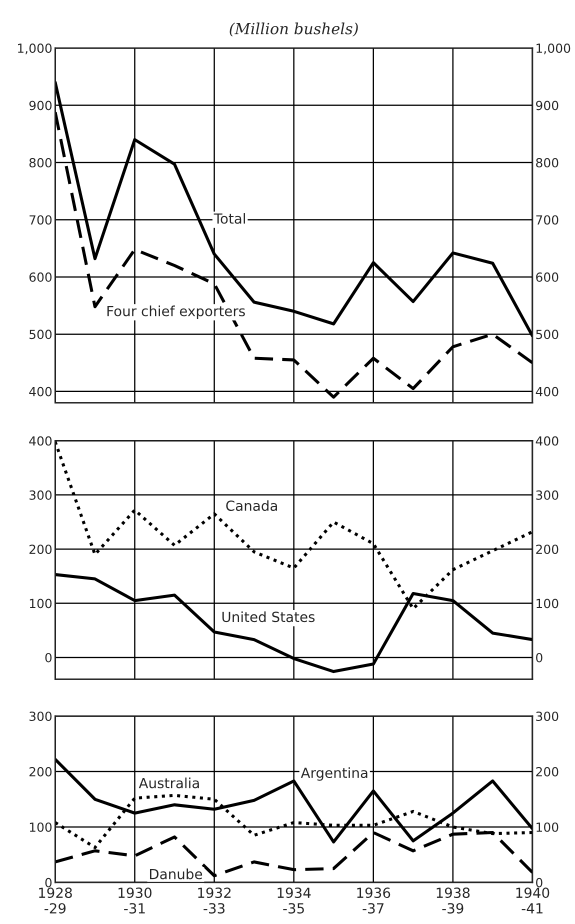 This screenshot has height=924, width=575. Describe the element at coordinates (135, 901) in the screenshot. I see `x-tick-label: 1930 -31` at that location.